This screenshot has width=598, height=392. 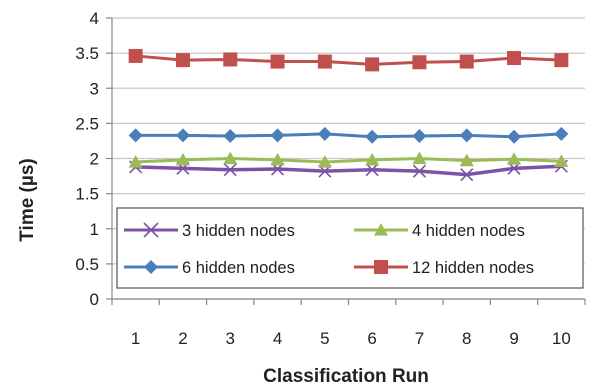 I want to click on y-tick-label: 0, so click(x=94, y=299).